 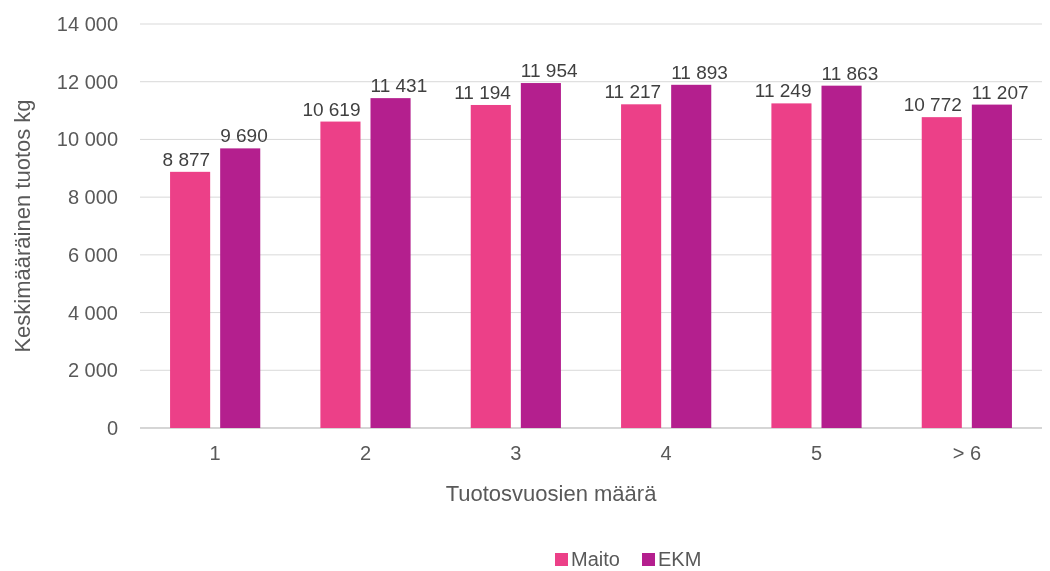 What do you see at coordinates (516, 453) in the screenshot?
I see `x-tick-label: 3` at bounding box center [516, 453].